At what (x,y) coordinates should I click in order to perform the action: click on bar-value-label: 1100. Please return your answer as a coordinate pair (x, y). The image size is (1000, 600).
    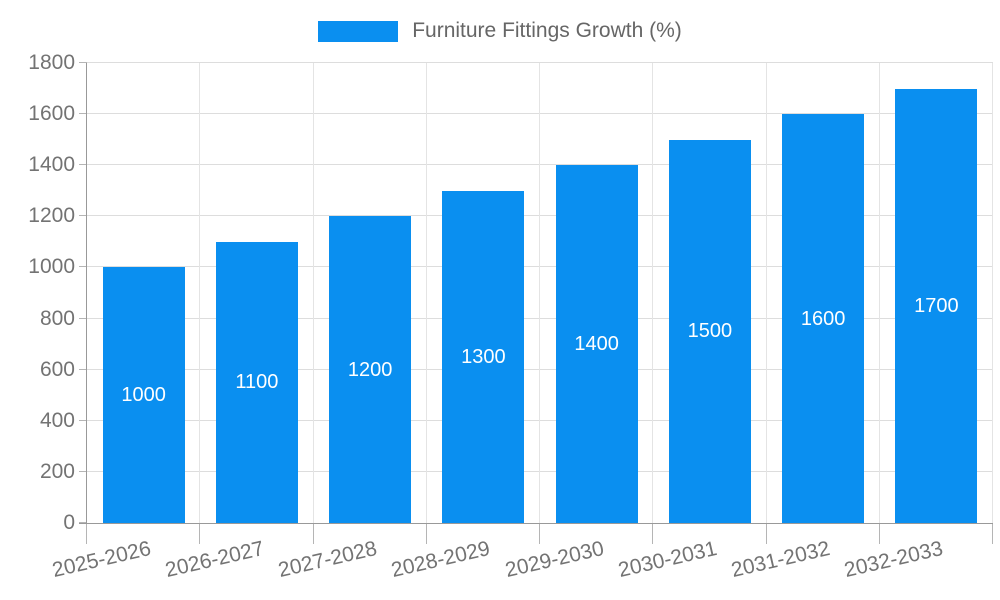
    Looking at the image, I should click on (257, 382).